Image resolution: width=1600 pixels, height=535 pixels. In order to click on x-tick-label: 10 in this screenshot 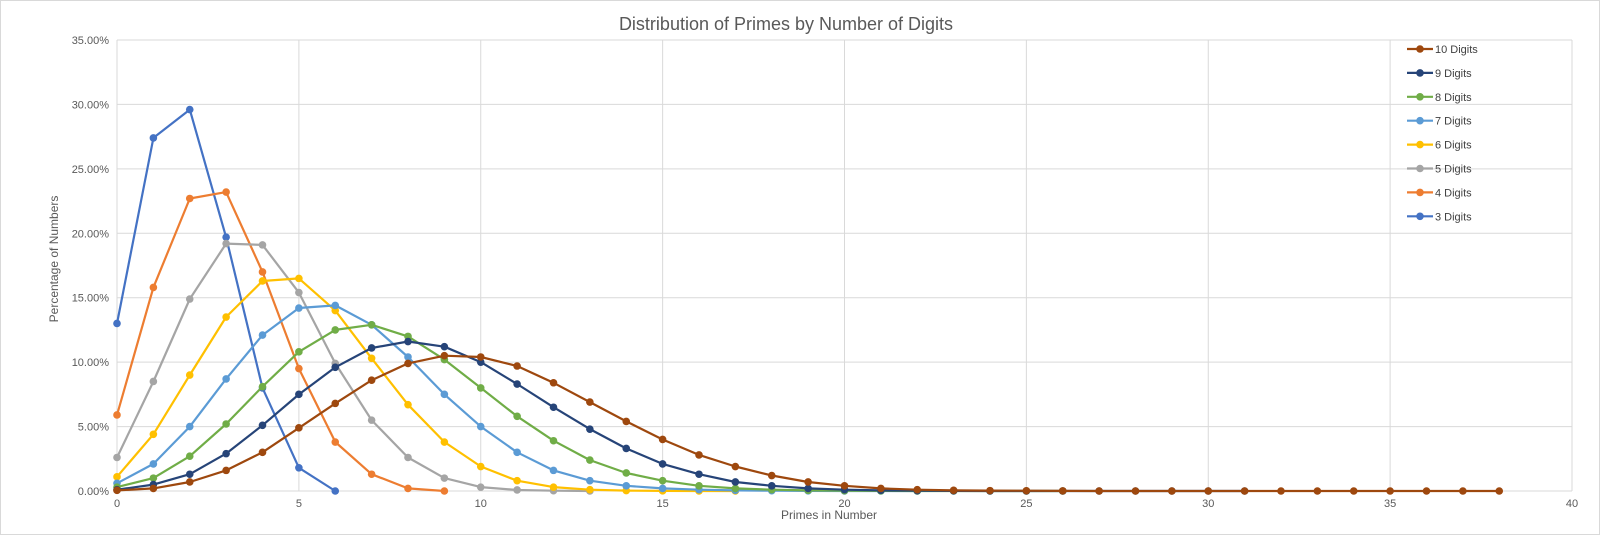, I will do `click(481, 504)`.